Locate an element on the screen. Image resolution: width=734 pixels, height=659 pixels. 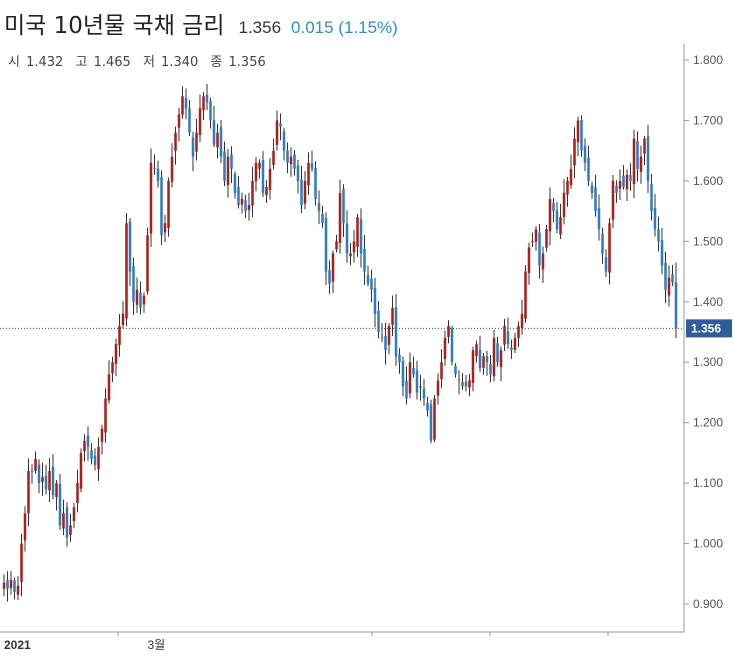
close-label: 종 is located at coordinates (216, 62).